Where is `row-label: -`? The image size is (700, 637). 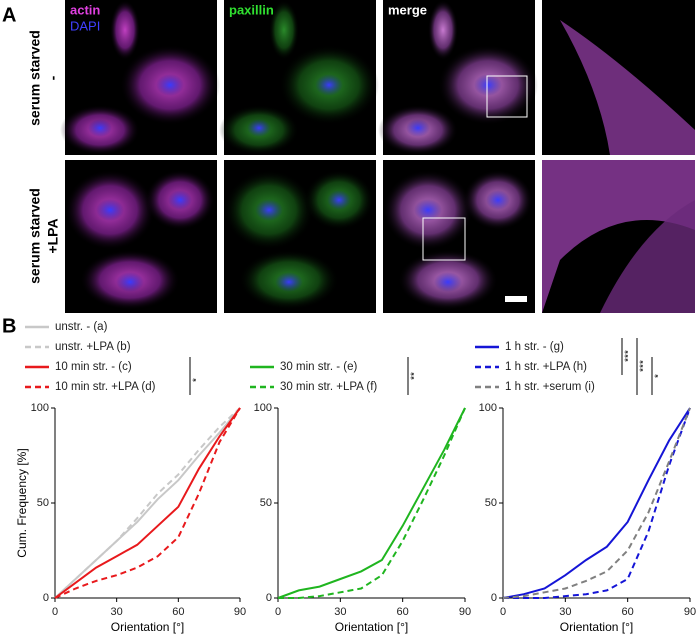 row-label: - is located at coordinates (53, 77).